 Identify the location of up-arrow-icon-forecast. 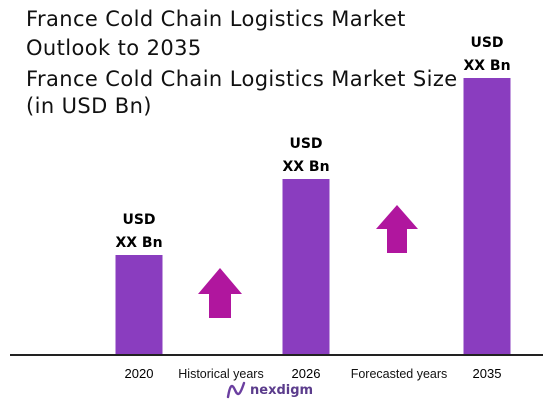
(397, 229).